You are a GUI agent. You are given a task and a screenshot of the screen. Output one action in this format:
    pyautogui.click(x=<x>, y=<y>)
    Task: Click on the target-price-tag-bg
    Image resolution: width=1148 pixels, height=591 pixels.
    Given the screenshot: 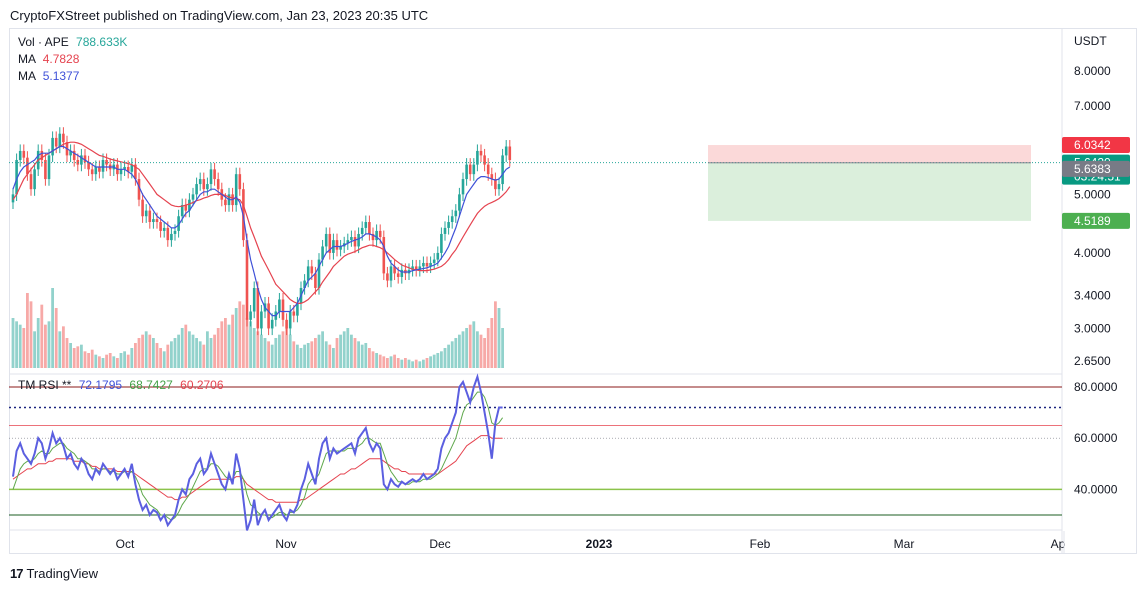 What is the action you would take?
    pyautogui.click(x=1096, y=220)
    